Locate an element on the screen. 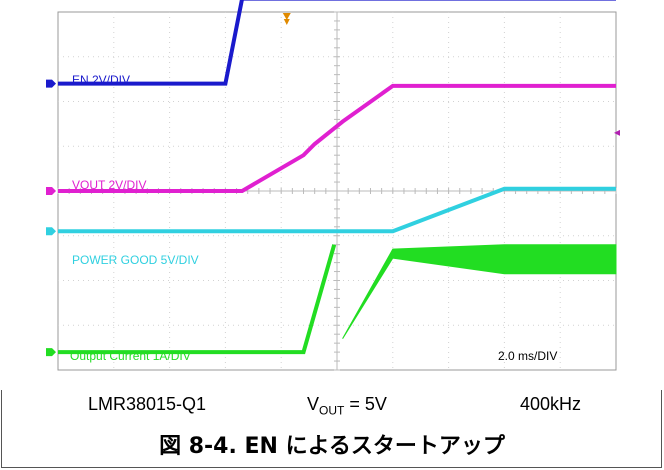  caption-row: LMR38015-Q1 VOUT = 5V 400kHz is located at coordinates (332, 407).